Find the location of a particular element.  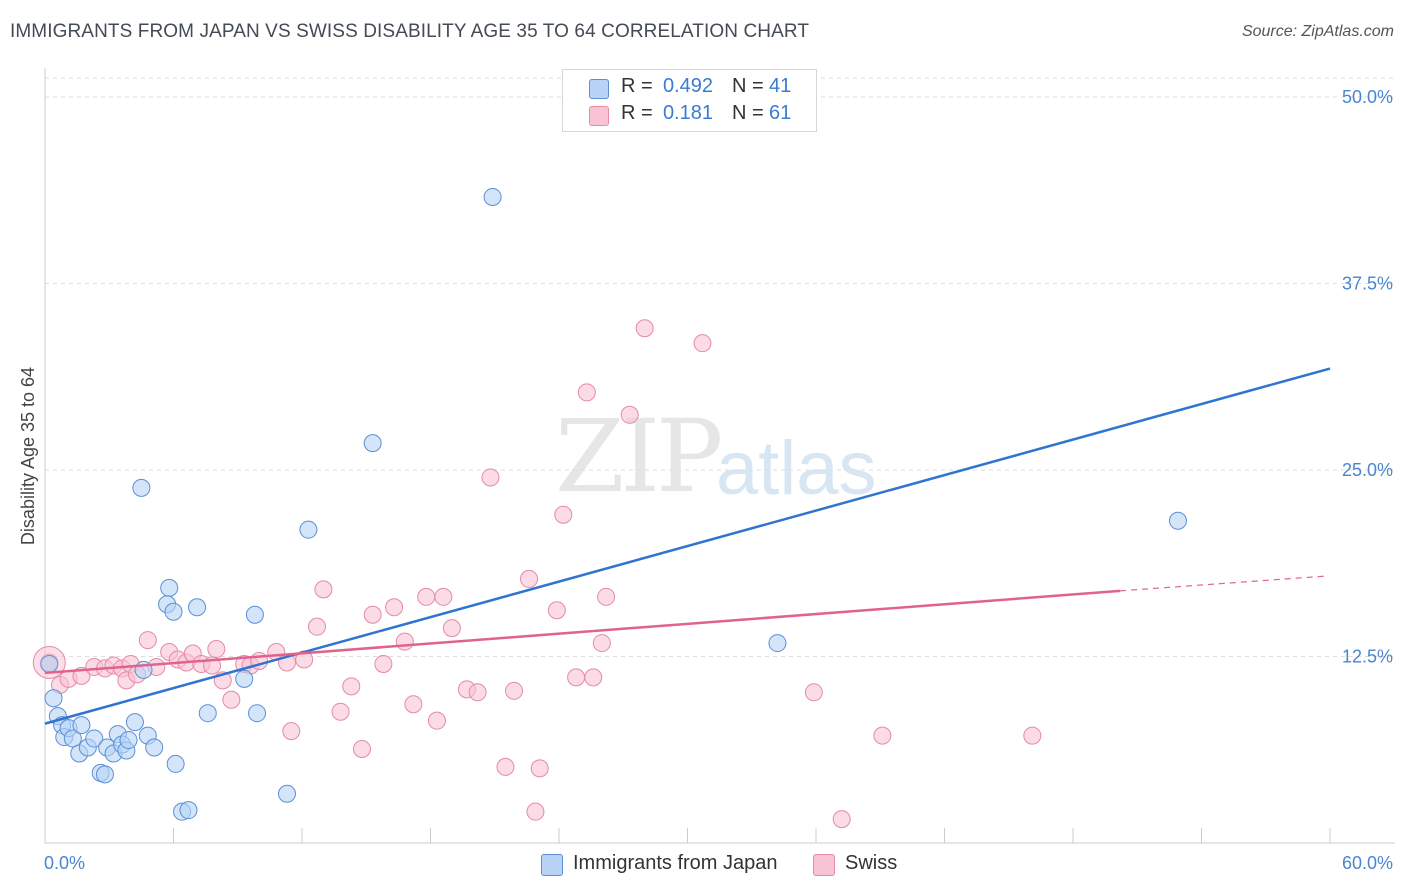

x-tick-label: 0.0% is located at coordinates (64, 863).